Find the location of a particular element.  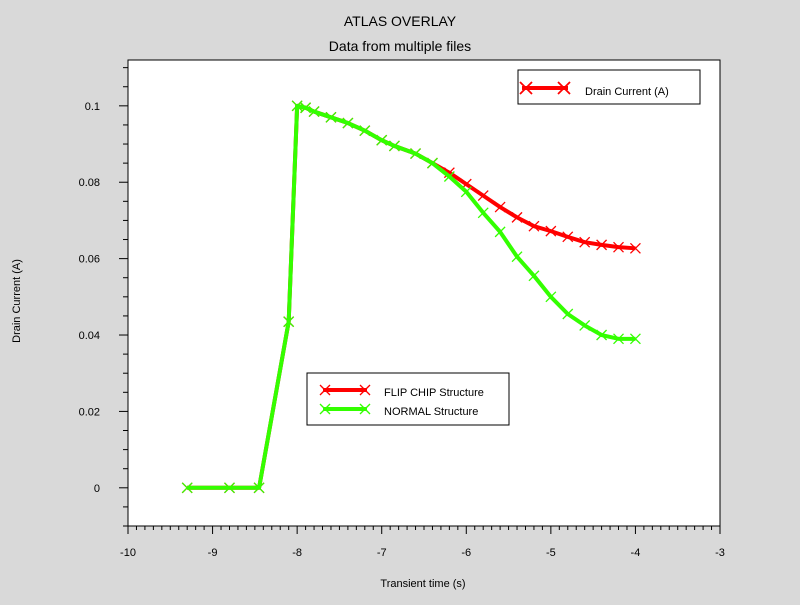

legend-flip-chip-symbol is located at coordinates (345, 390).